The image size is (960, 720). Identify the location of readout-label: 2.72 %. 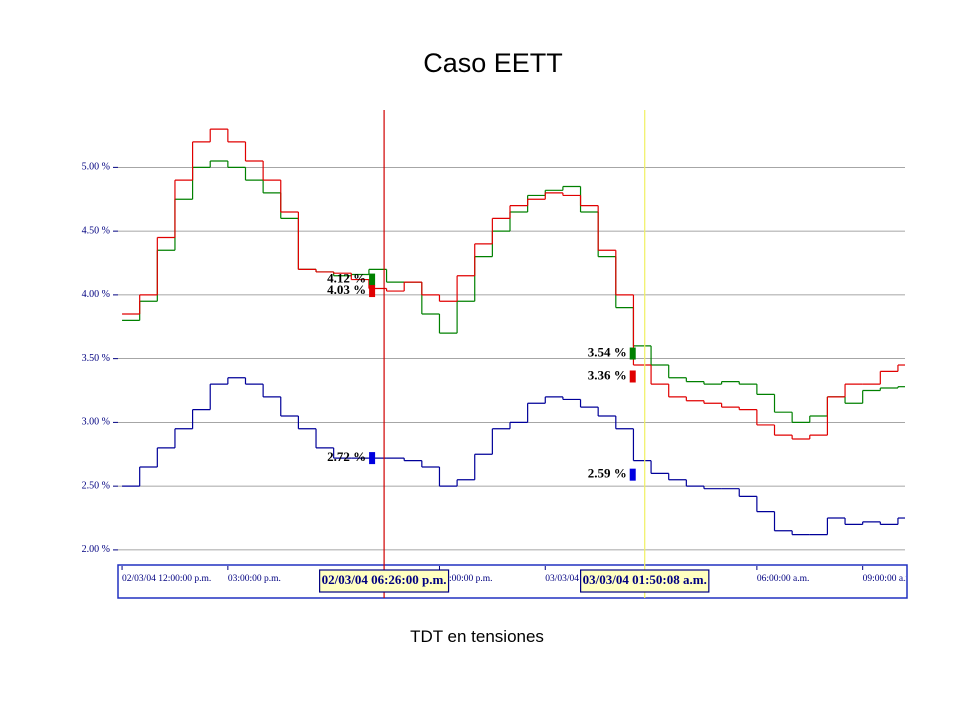
(346, 456).